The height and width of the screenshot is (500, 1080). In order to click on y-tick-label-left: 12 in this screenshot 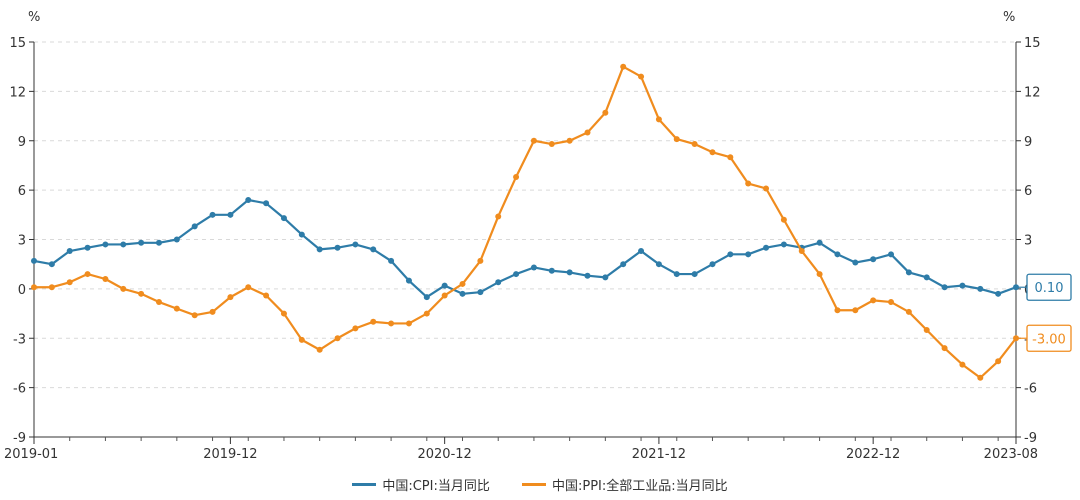, I will do `click(17, 92)`.